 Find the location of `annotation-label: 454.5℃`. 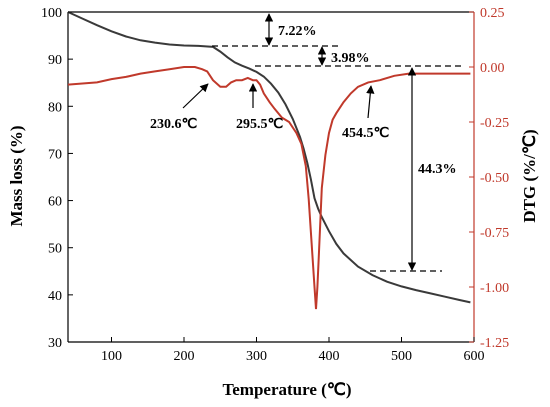

annotation-label: 454.5℃ is located at coordinates (366, 133).